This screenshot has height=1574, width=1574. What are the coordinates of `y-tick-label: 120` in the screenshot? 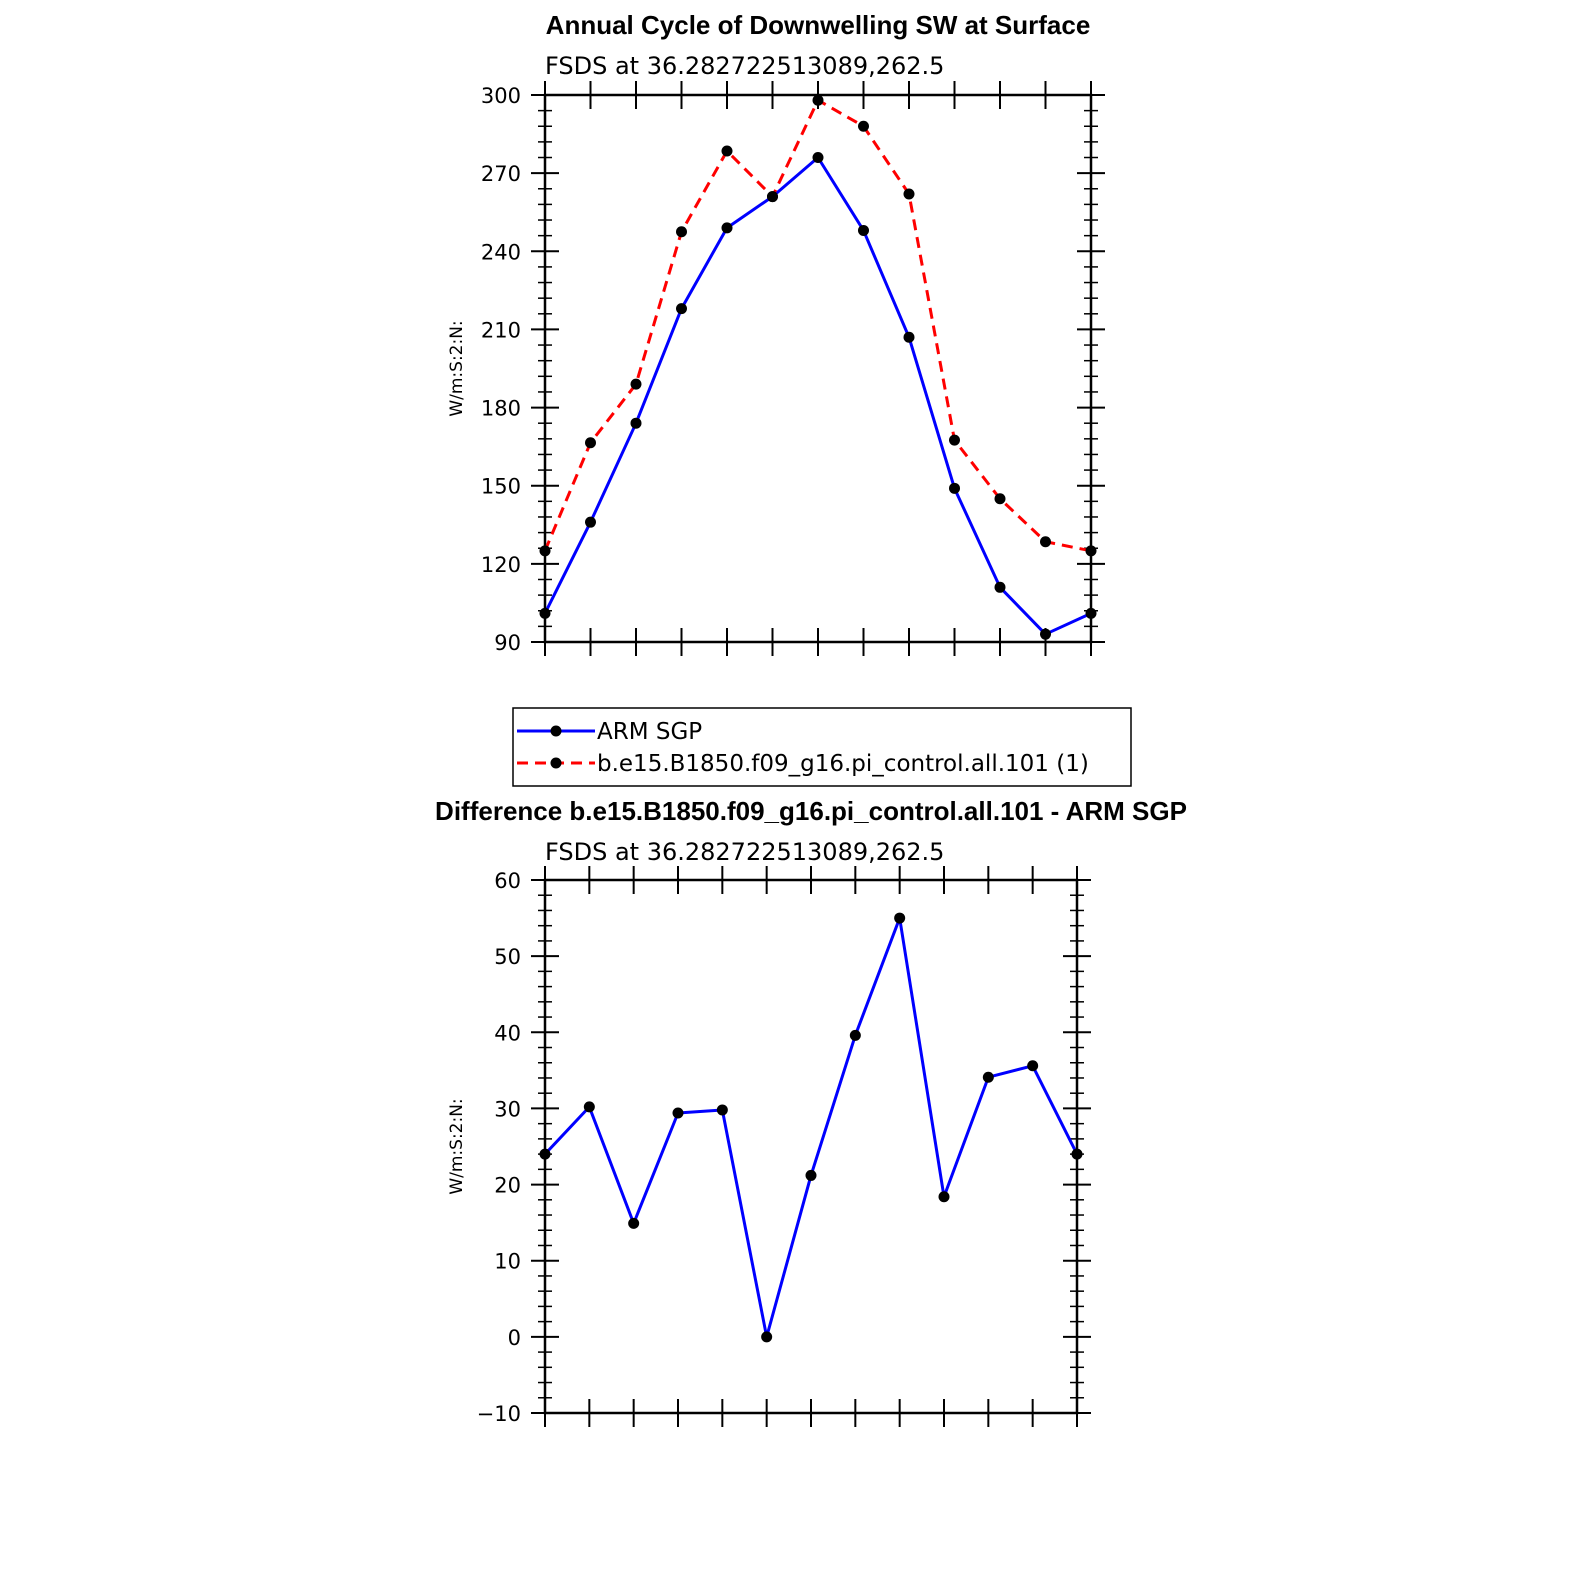 It's located at (501, 565).